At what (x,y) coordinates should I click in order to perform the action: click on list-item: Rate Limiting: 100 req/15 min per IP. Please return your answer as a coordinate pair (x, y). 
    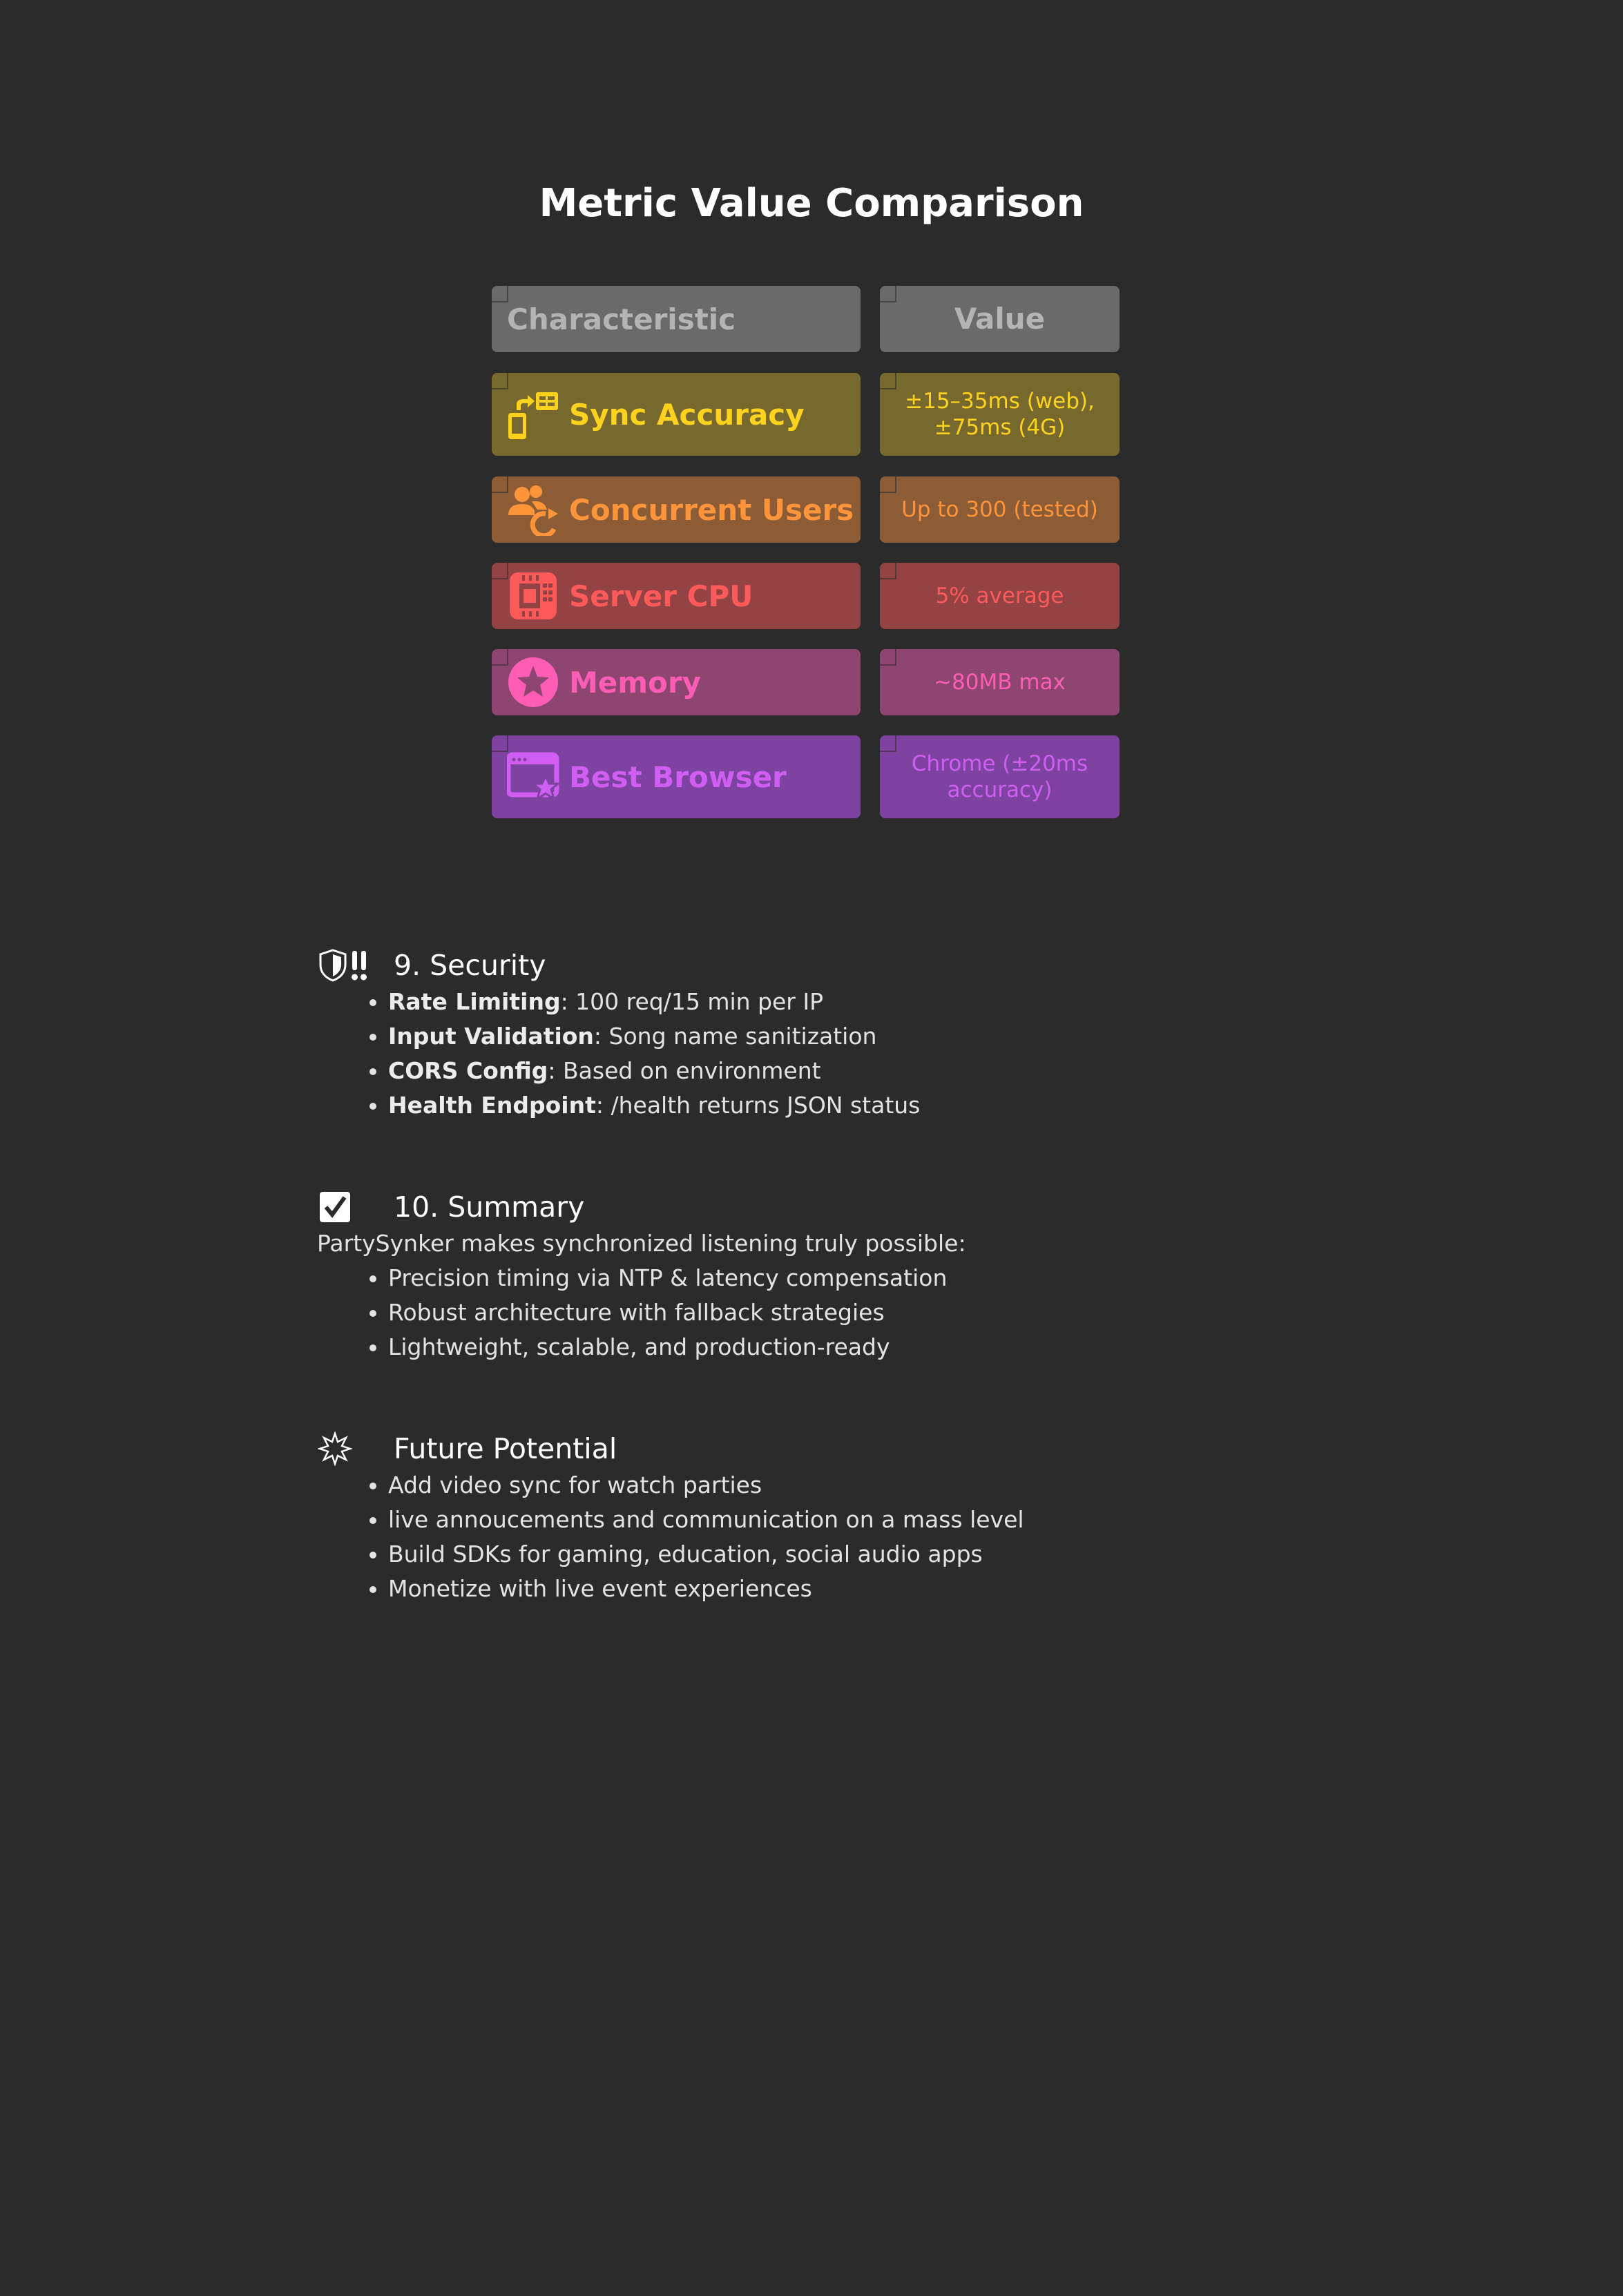
    Looking at the image, I should click on (871, 1002).